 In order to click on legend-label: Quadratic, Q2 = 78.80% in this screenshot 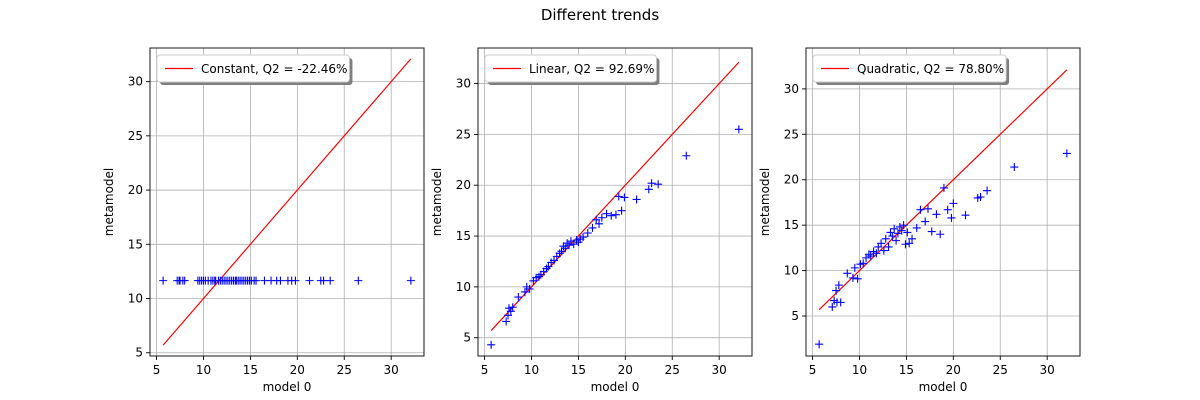, I will do `click(930, 69)`.